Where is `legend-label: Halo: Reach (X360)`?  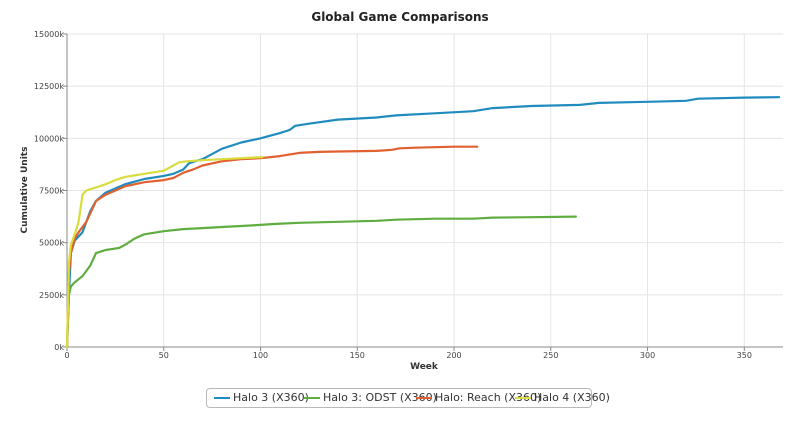
legend-label: Halo: Reach (X360) is located at coordinates (488, 397).